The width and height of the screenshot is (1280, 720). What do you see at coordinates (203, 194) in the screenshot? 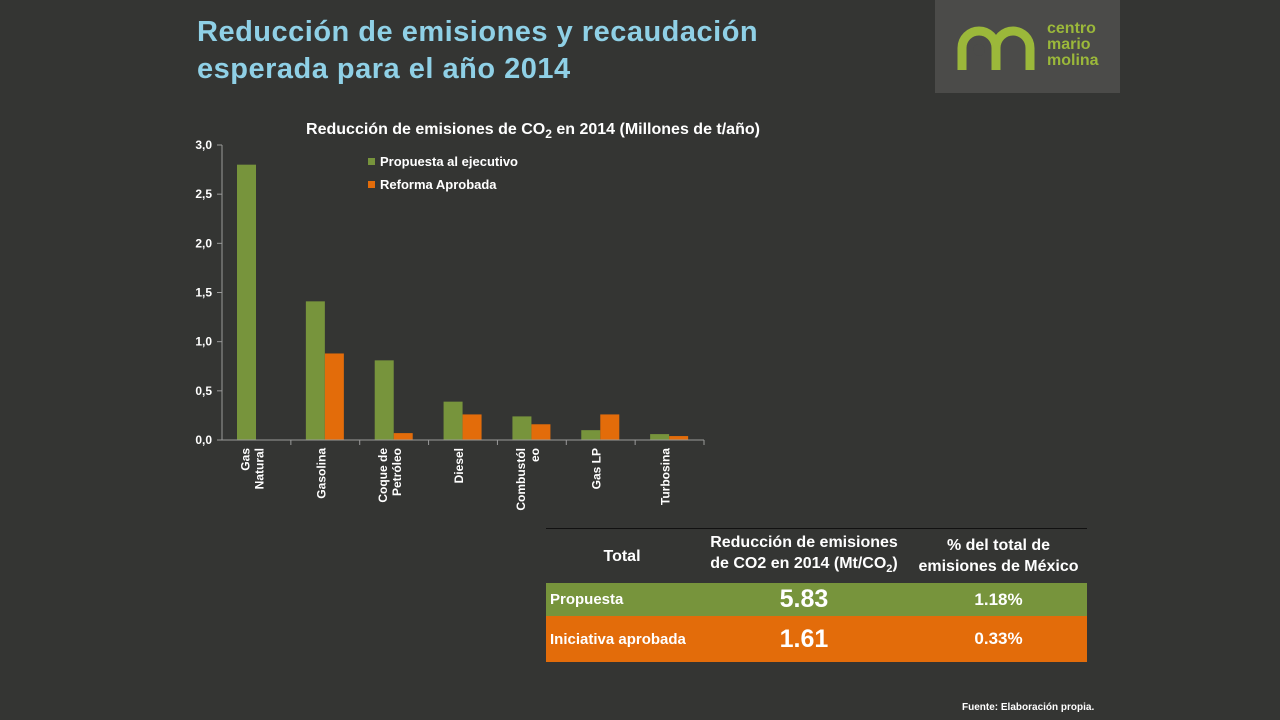
I see `y-tick-label: 2,5` at bounding box center [203, 194].